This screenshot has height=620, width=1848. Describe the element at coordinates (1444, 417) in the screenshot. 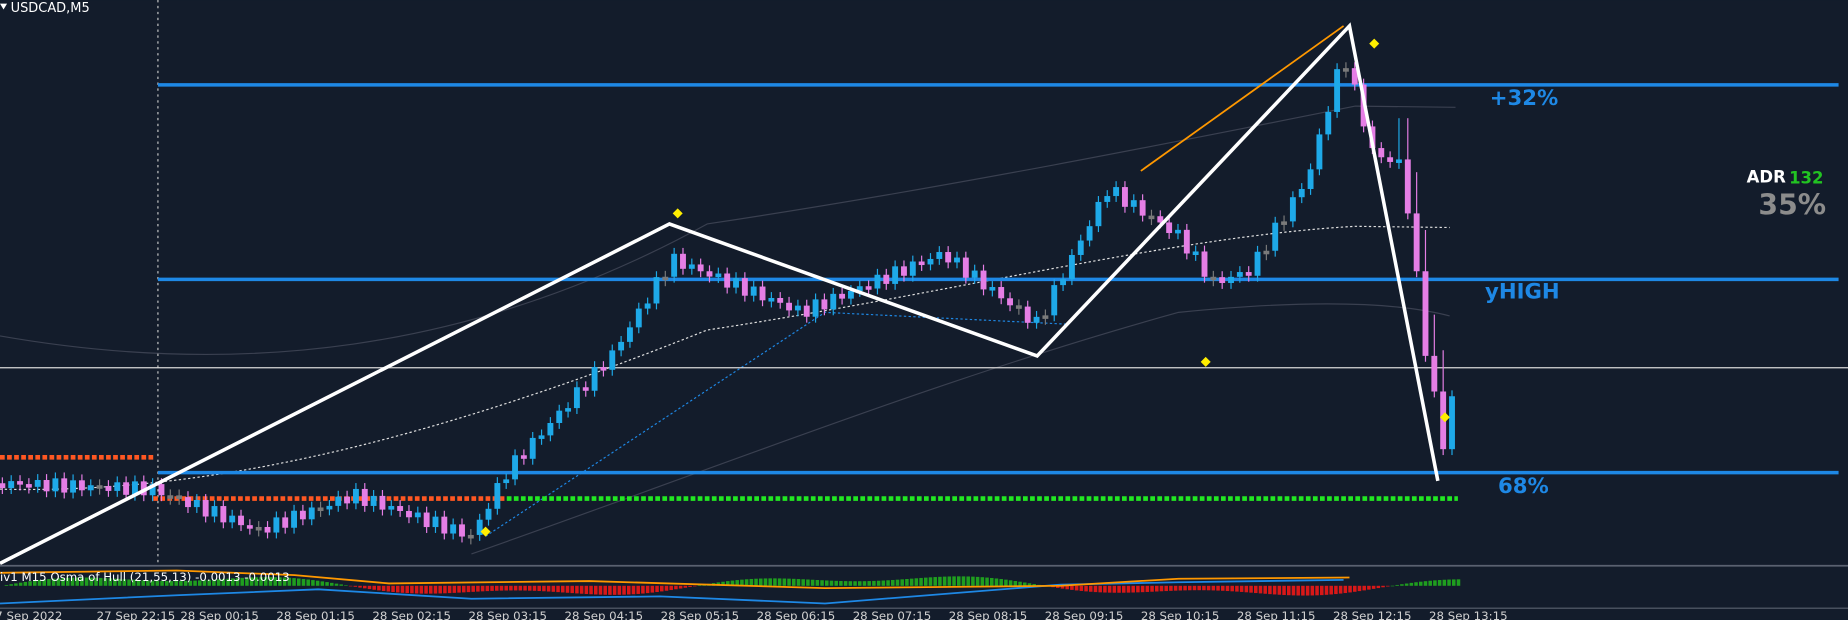

I see `marker` at that location.